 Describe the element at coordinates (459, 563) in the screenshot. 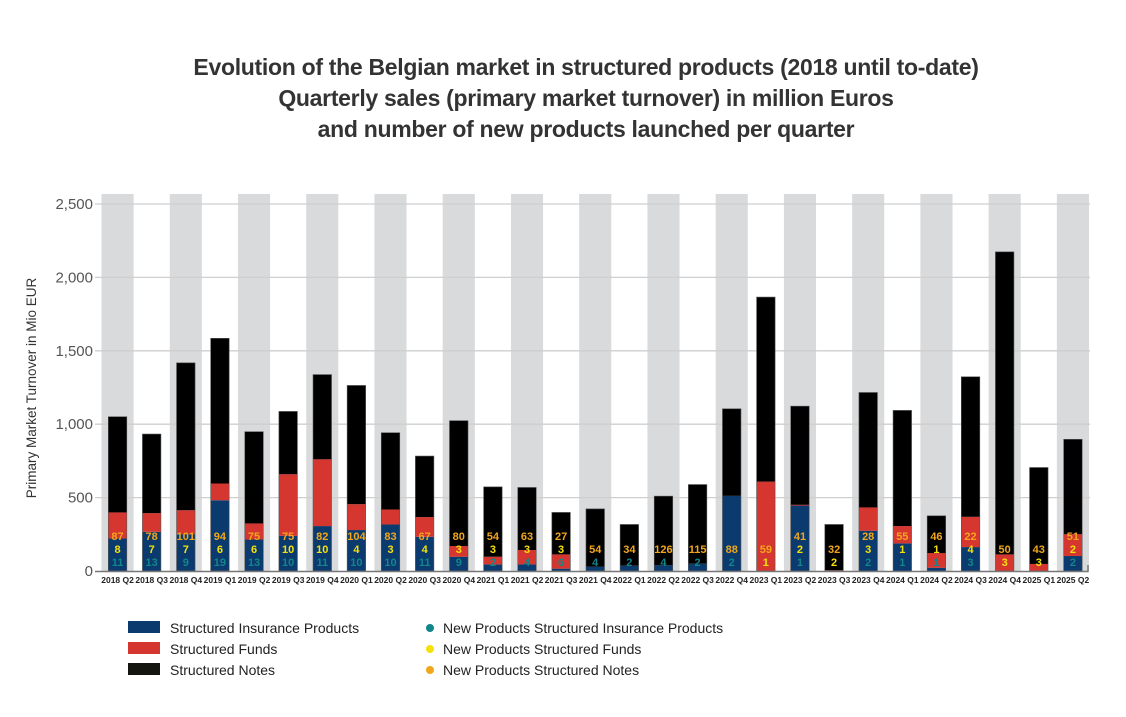

I see `count-label-insurance: 9` at that location.